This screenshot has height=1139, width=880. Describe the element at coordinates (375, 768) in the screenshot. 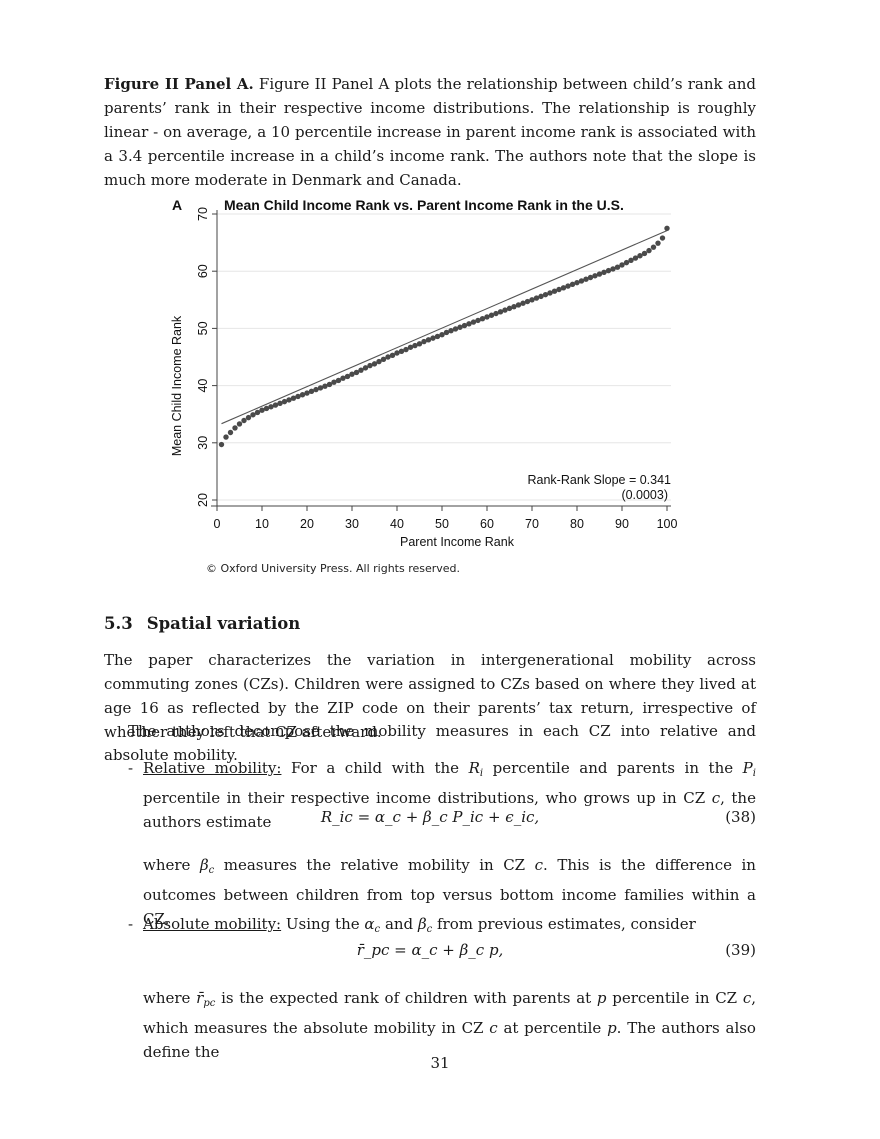

I see `relative-text-1: For a child with the` at that location.